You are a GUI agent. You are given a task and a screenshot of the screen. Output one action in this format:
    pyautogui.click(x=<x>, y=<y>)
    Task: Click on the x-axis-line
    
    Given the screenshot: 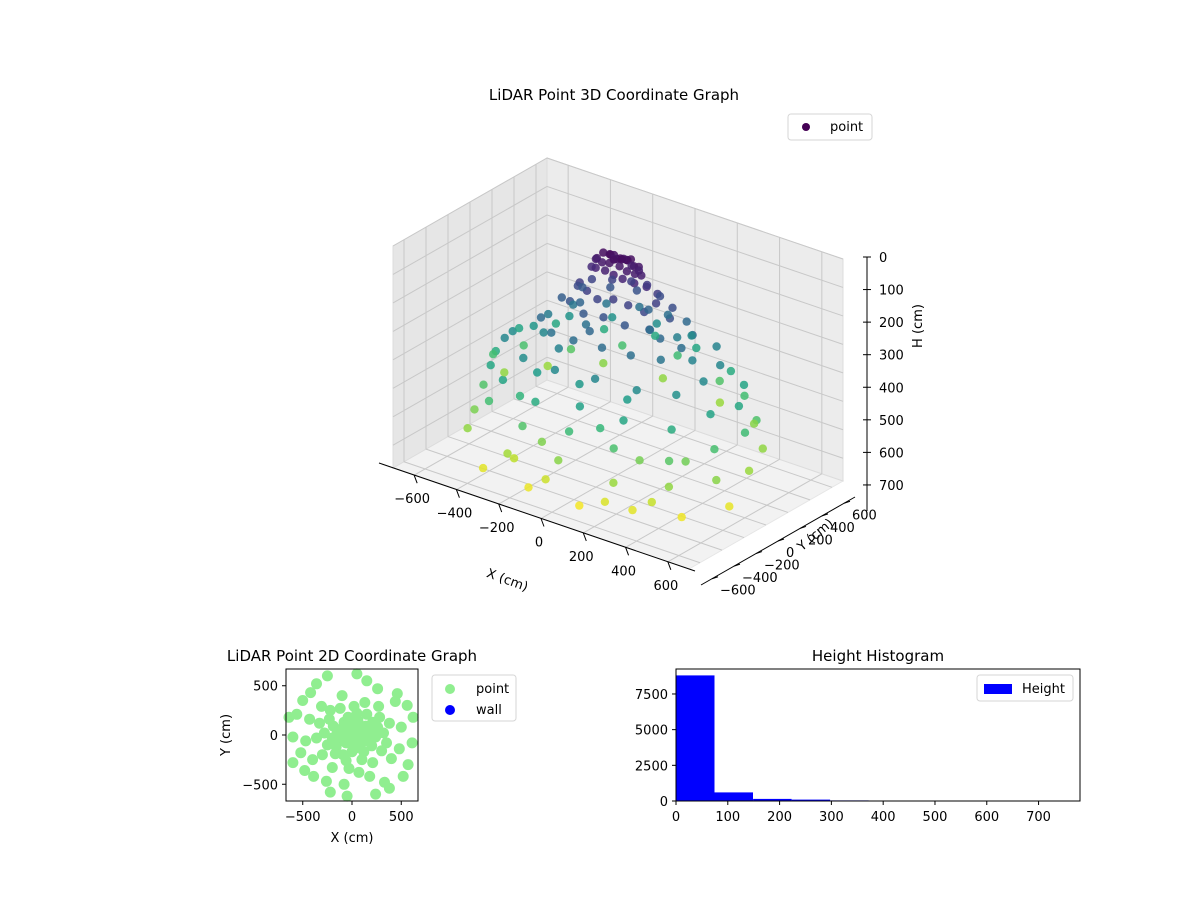 What is the action you would take?
    pyautogui.click(x=537, y=517)
    